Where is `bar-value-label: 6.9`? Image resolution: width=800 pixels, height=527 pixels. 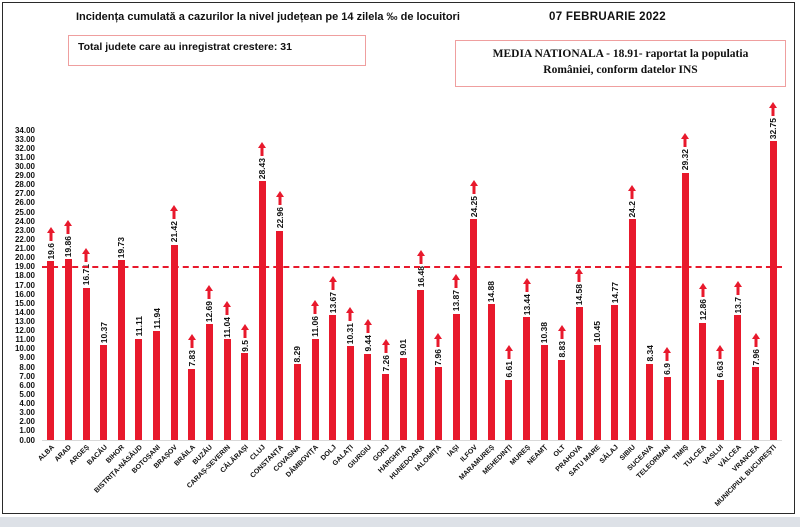 bar-value-label: 6.9 is located at coordinates (667, 369).